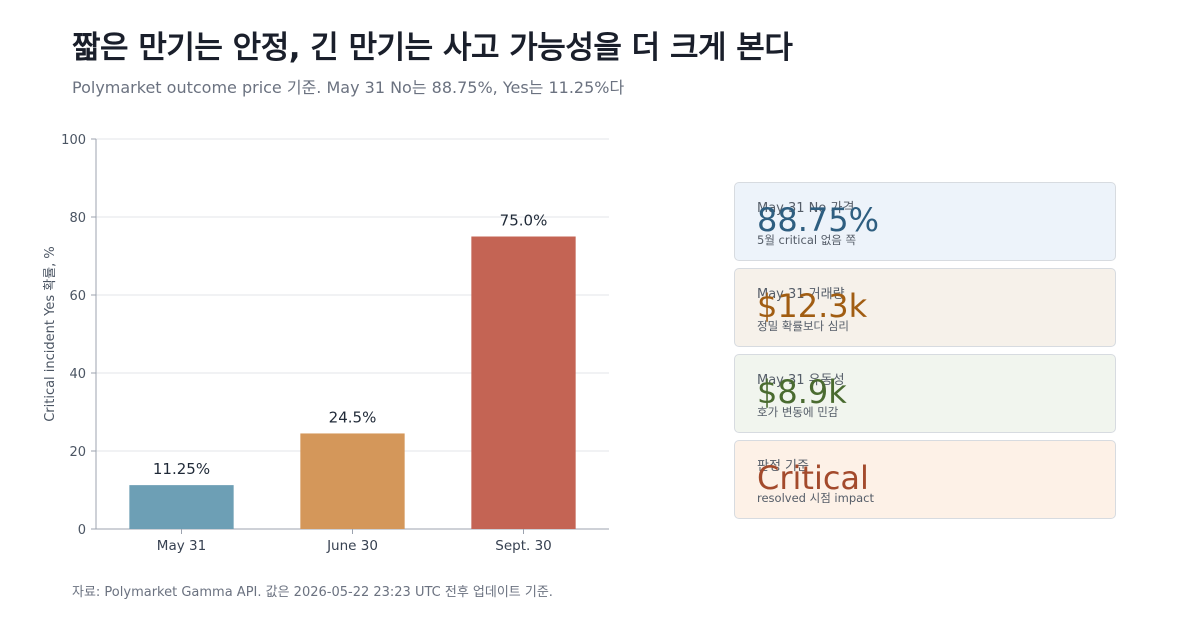 This screenshot has height=630, width=1200. I want to click on stat-card-liquidity: May 31 유동성 $8.9k 호가 변동에 민감, so click(925, 393).